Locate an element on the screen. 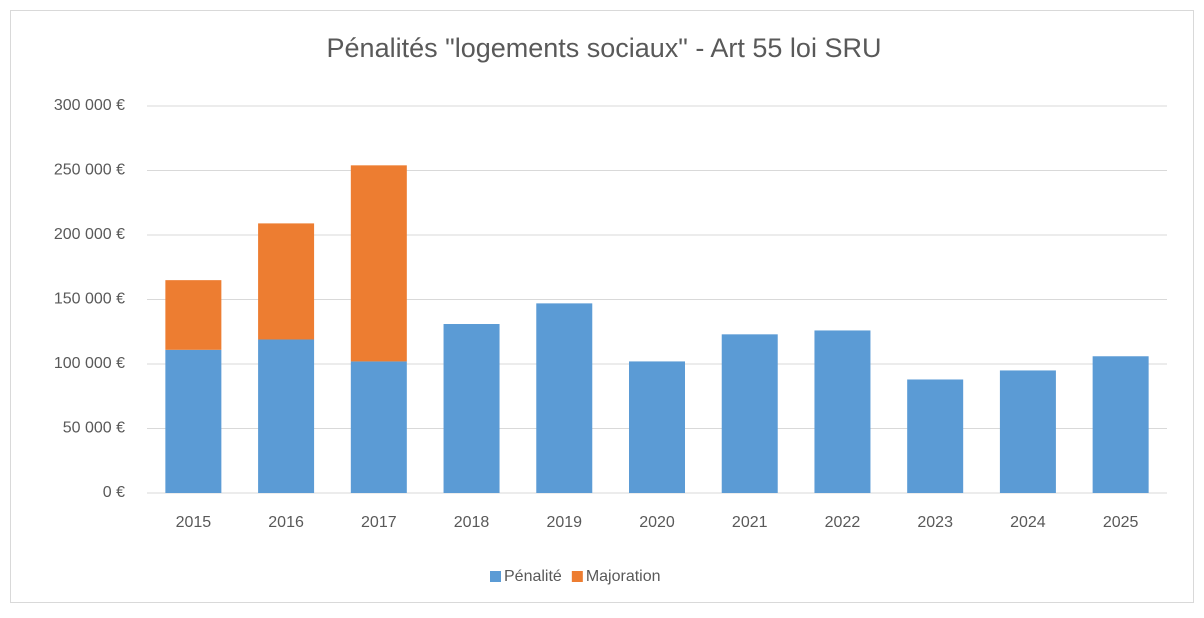 The height and width of the screenshot is (618, 1204). x-tick-label: 2023 is located at coordinates (935, 522).